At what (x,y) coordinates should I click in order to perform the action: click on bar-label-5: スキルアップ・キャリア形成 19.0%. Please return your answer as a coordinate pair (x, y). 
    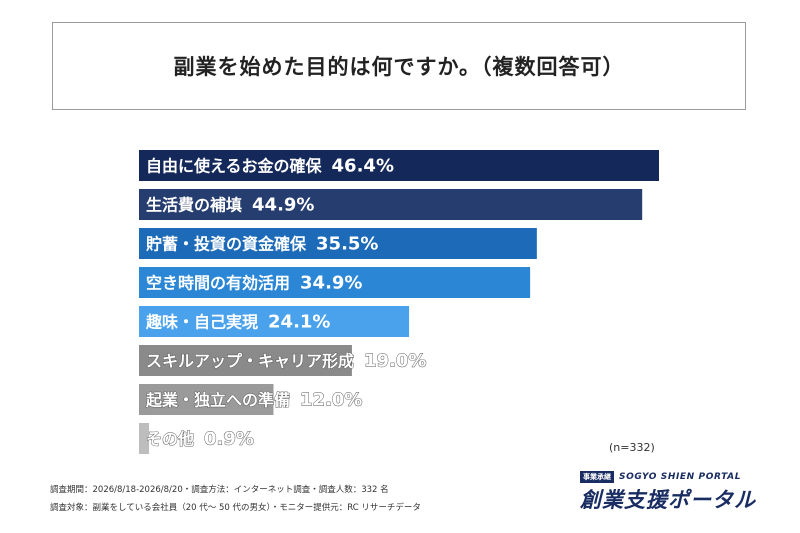
    Looking at the image, I should click on (286, 361).